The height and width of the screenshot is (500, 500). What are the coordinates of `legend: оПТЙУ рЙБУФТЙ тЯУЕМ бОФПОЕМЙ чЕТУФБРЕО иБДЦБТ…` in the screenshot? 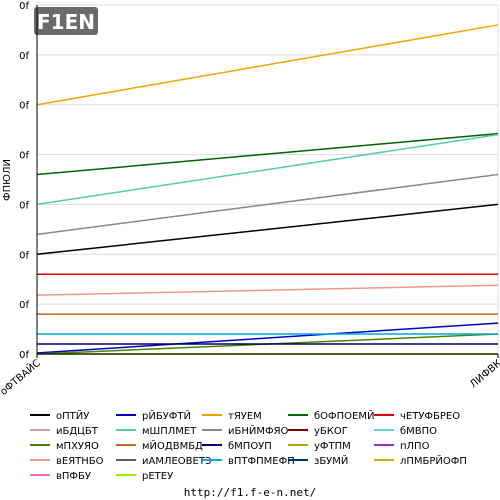 It's located at (248, 445).